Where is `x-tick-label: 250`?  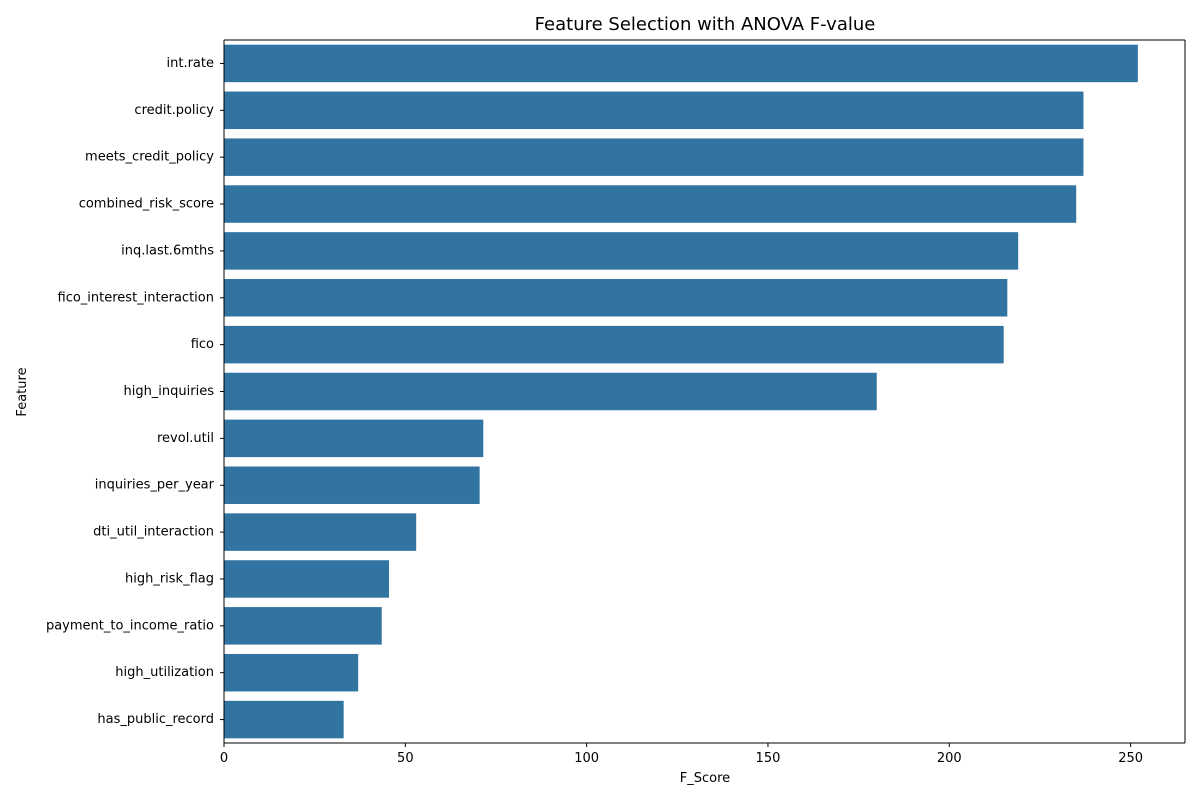 x-tick-label: 250 is located at coordinates (1130, 758).